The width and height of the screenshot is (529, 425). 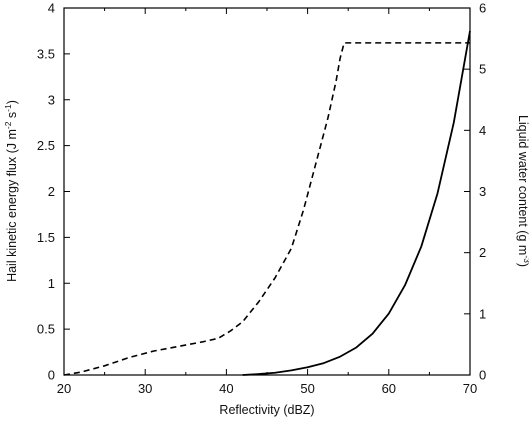 What do you see at coordinates (226, 388) in the screenshot?
I see `x-tick-label: 40` at bounding box center [226, 388].